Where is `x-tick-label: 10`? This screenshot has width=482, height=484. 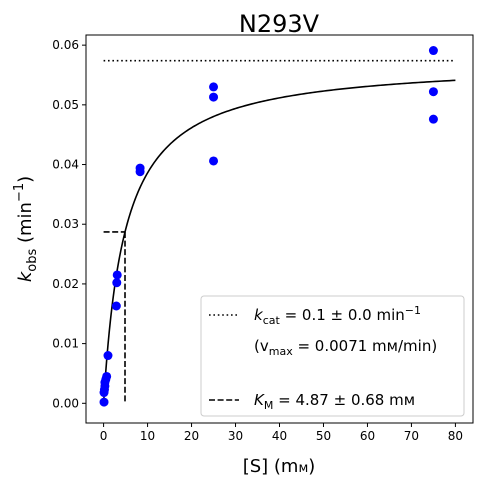
x-tick-label: 10 is located at coordinates (147, 436).